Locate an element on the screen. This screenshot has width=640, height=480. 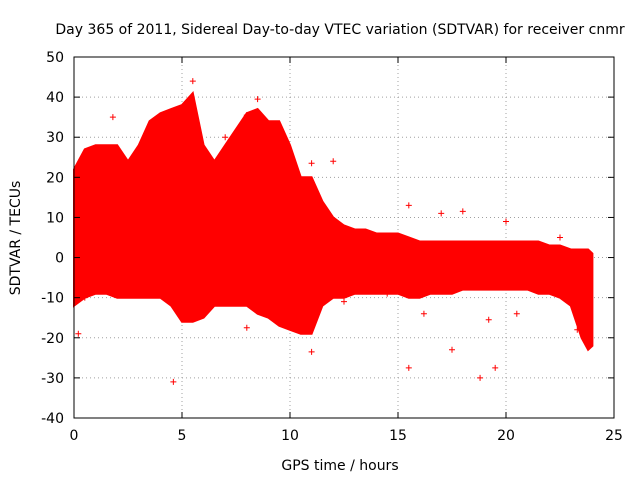
y-tick-label: 20 is located at coordinates (55, 178).